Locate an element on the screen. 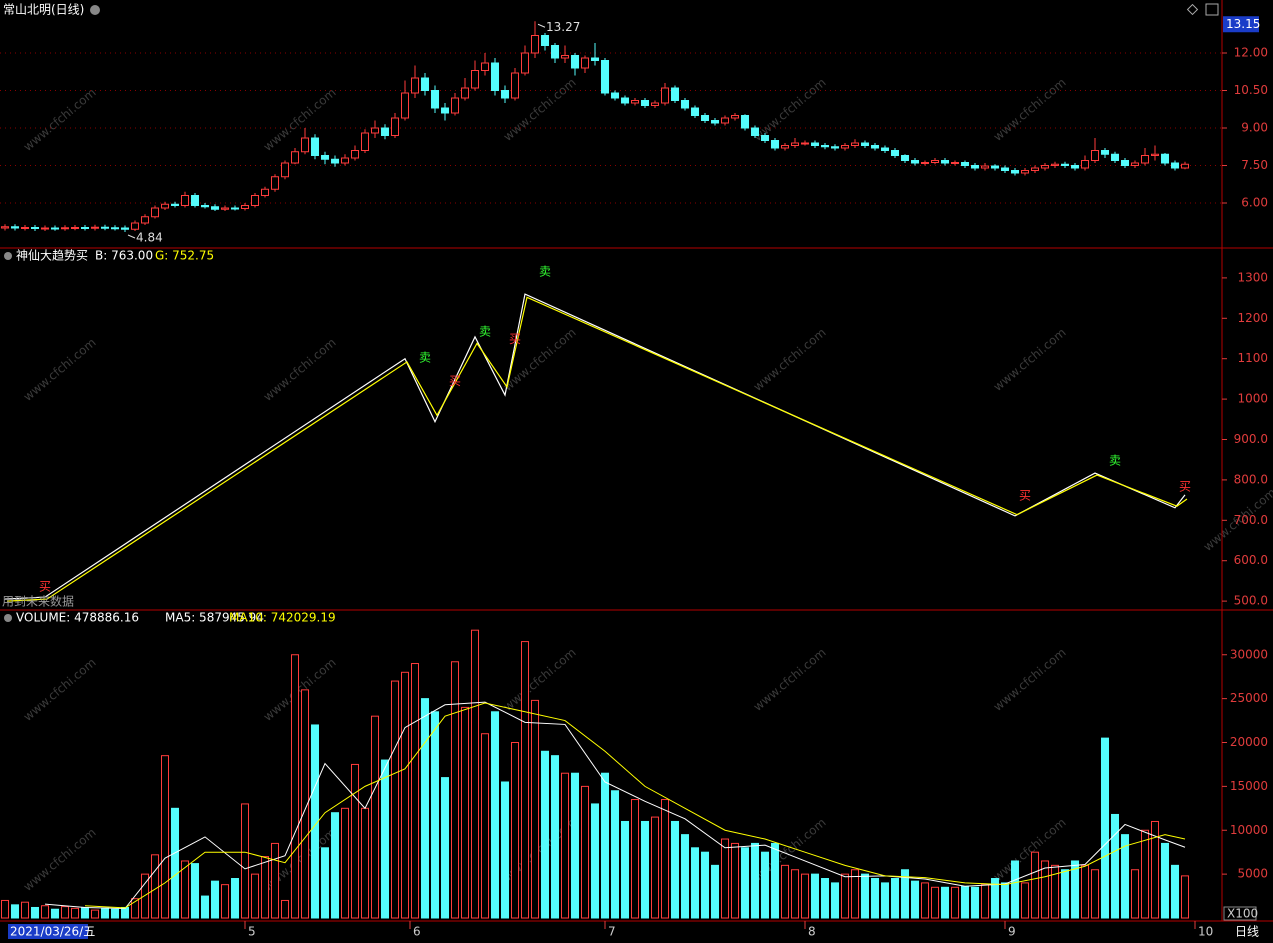  unit-box is located at coordinates (1240, 913).